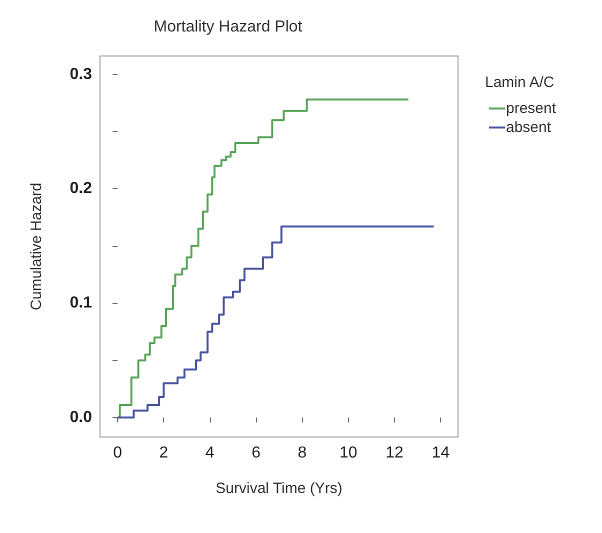  I want to click on x-axis-title: Survival Time (Yrs), so click(279, 488).